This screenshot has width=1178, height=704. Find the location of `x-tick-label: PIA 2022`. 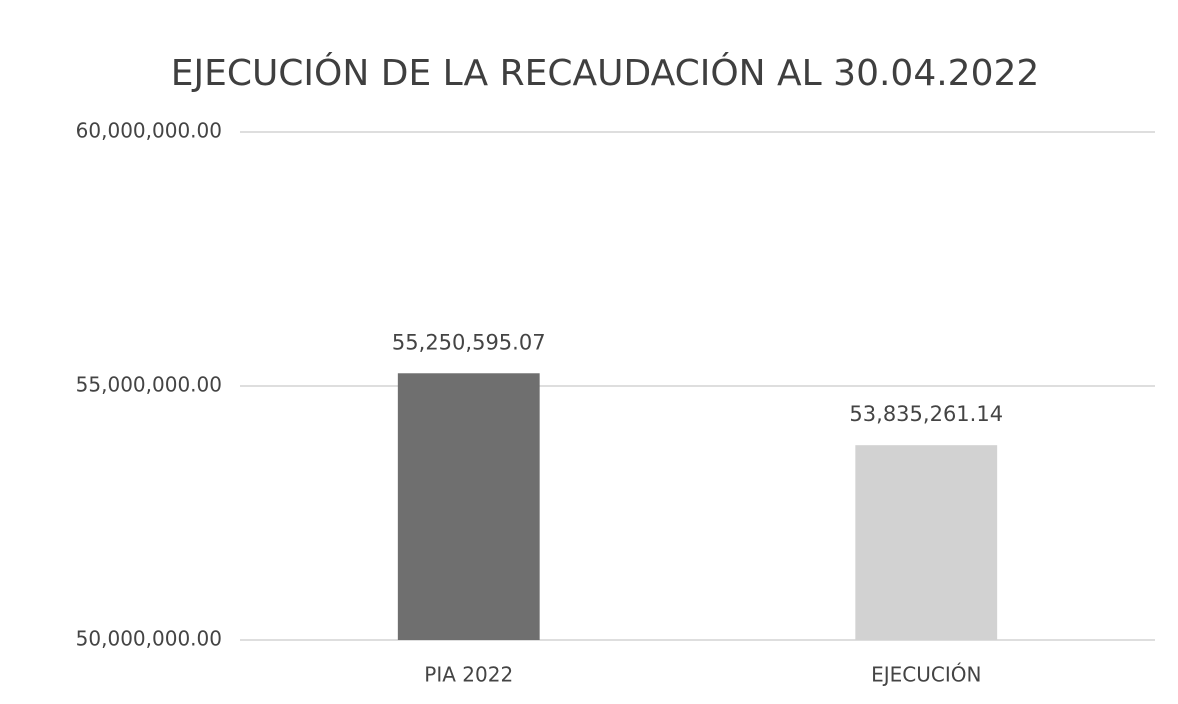

x-tick-label: PIA 2022 is located at coordinates (468, 675).